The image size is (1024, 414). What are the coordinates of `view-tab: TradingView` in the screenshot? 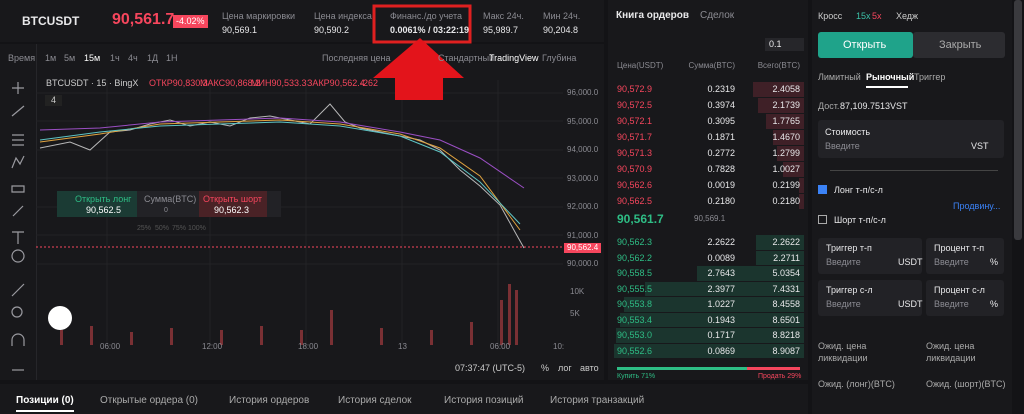 It's located at (514, 58).